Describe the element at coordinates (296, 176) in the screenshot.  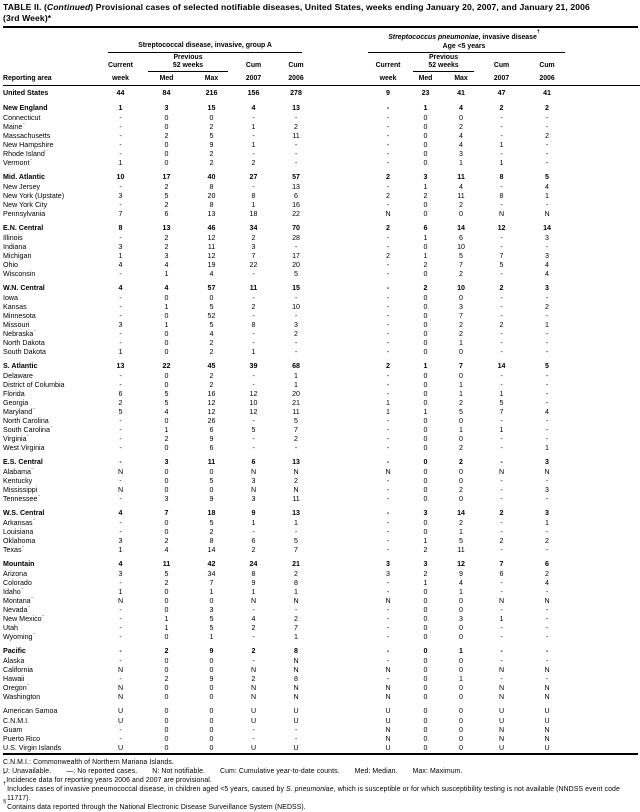
I see `value-cell: 57` at that location.